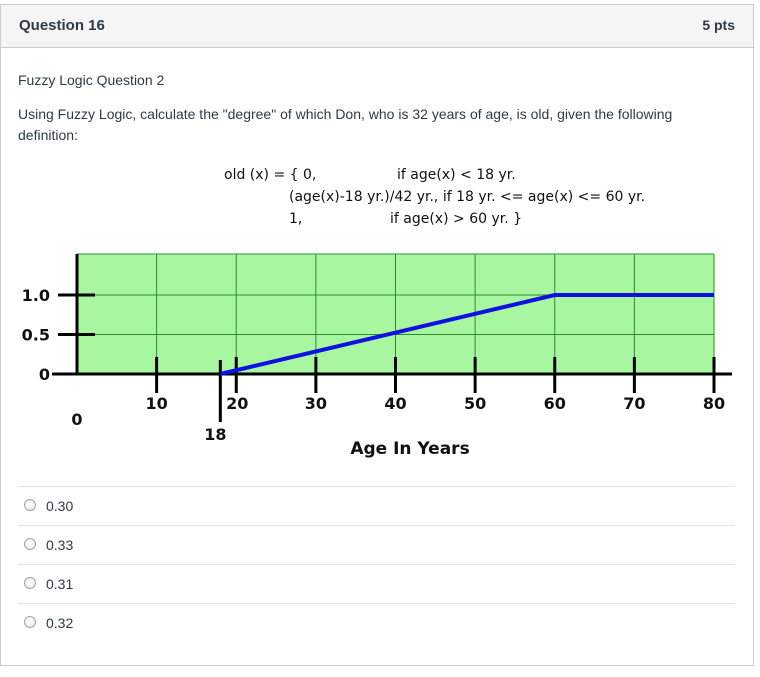  Describe the element at coordinates (316, 403) in the screenshot. I see `x-tick-label: 30` at that location.